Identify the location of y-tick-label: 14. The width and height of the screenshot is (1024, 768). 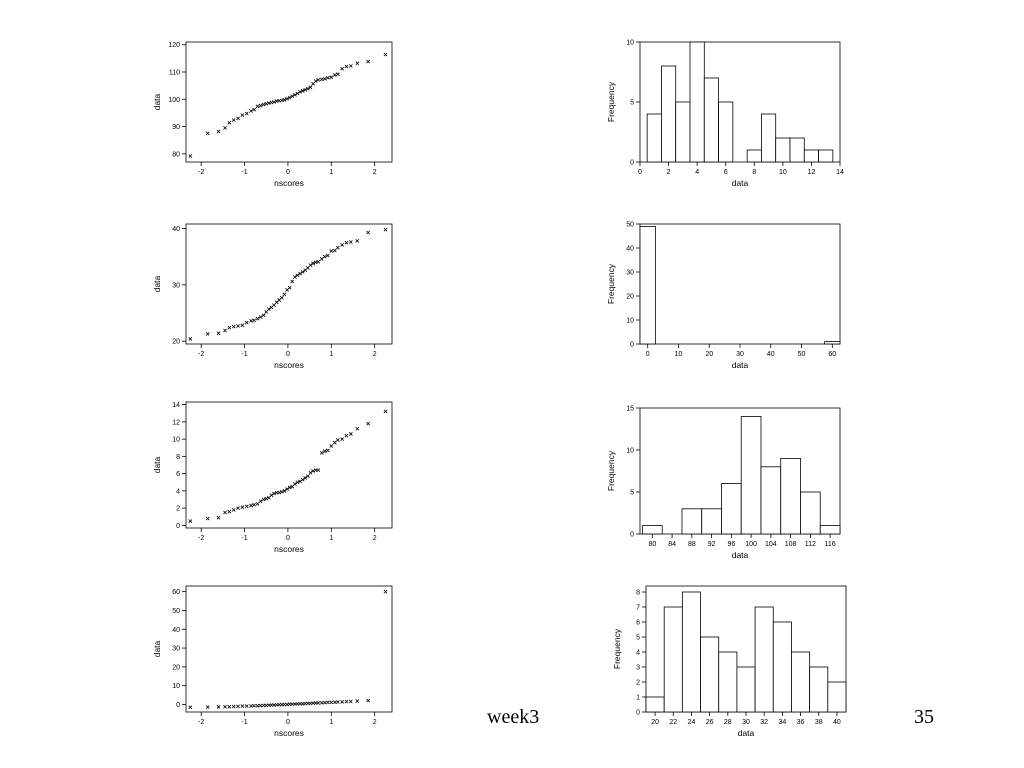
(176, 405).